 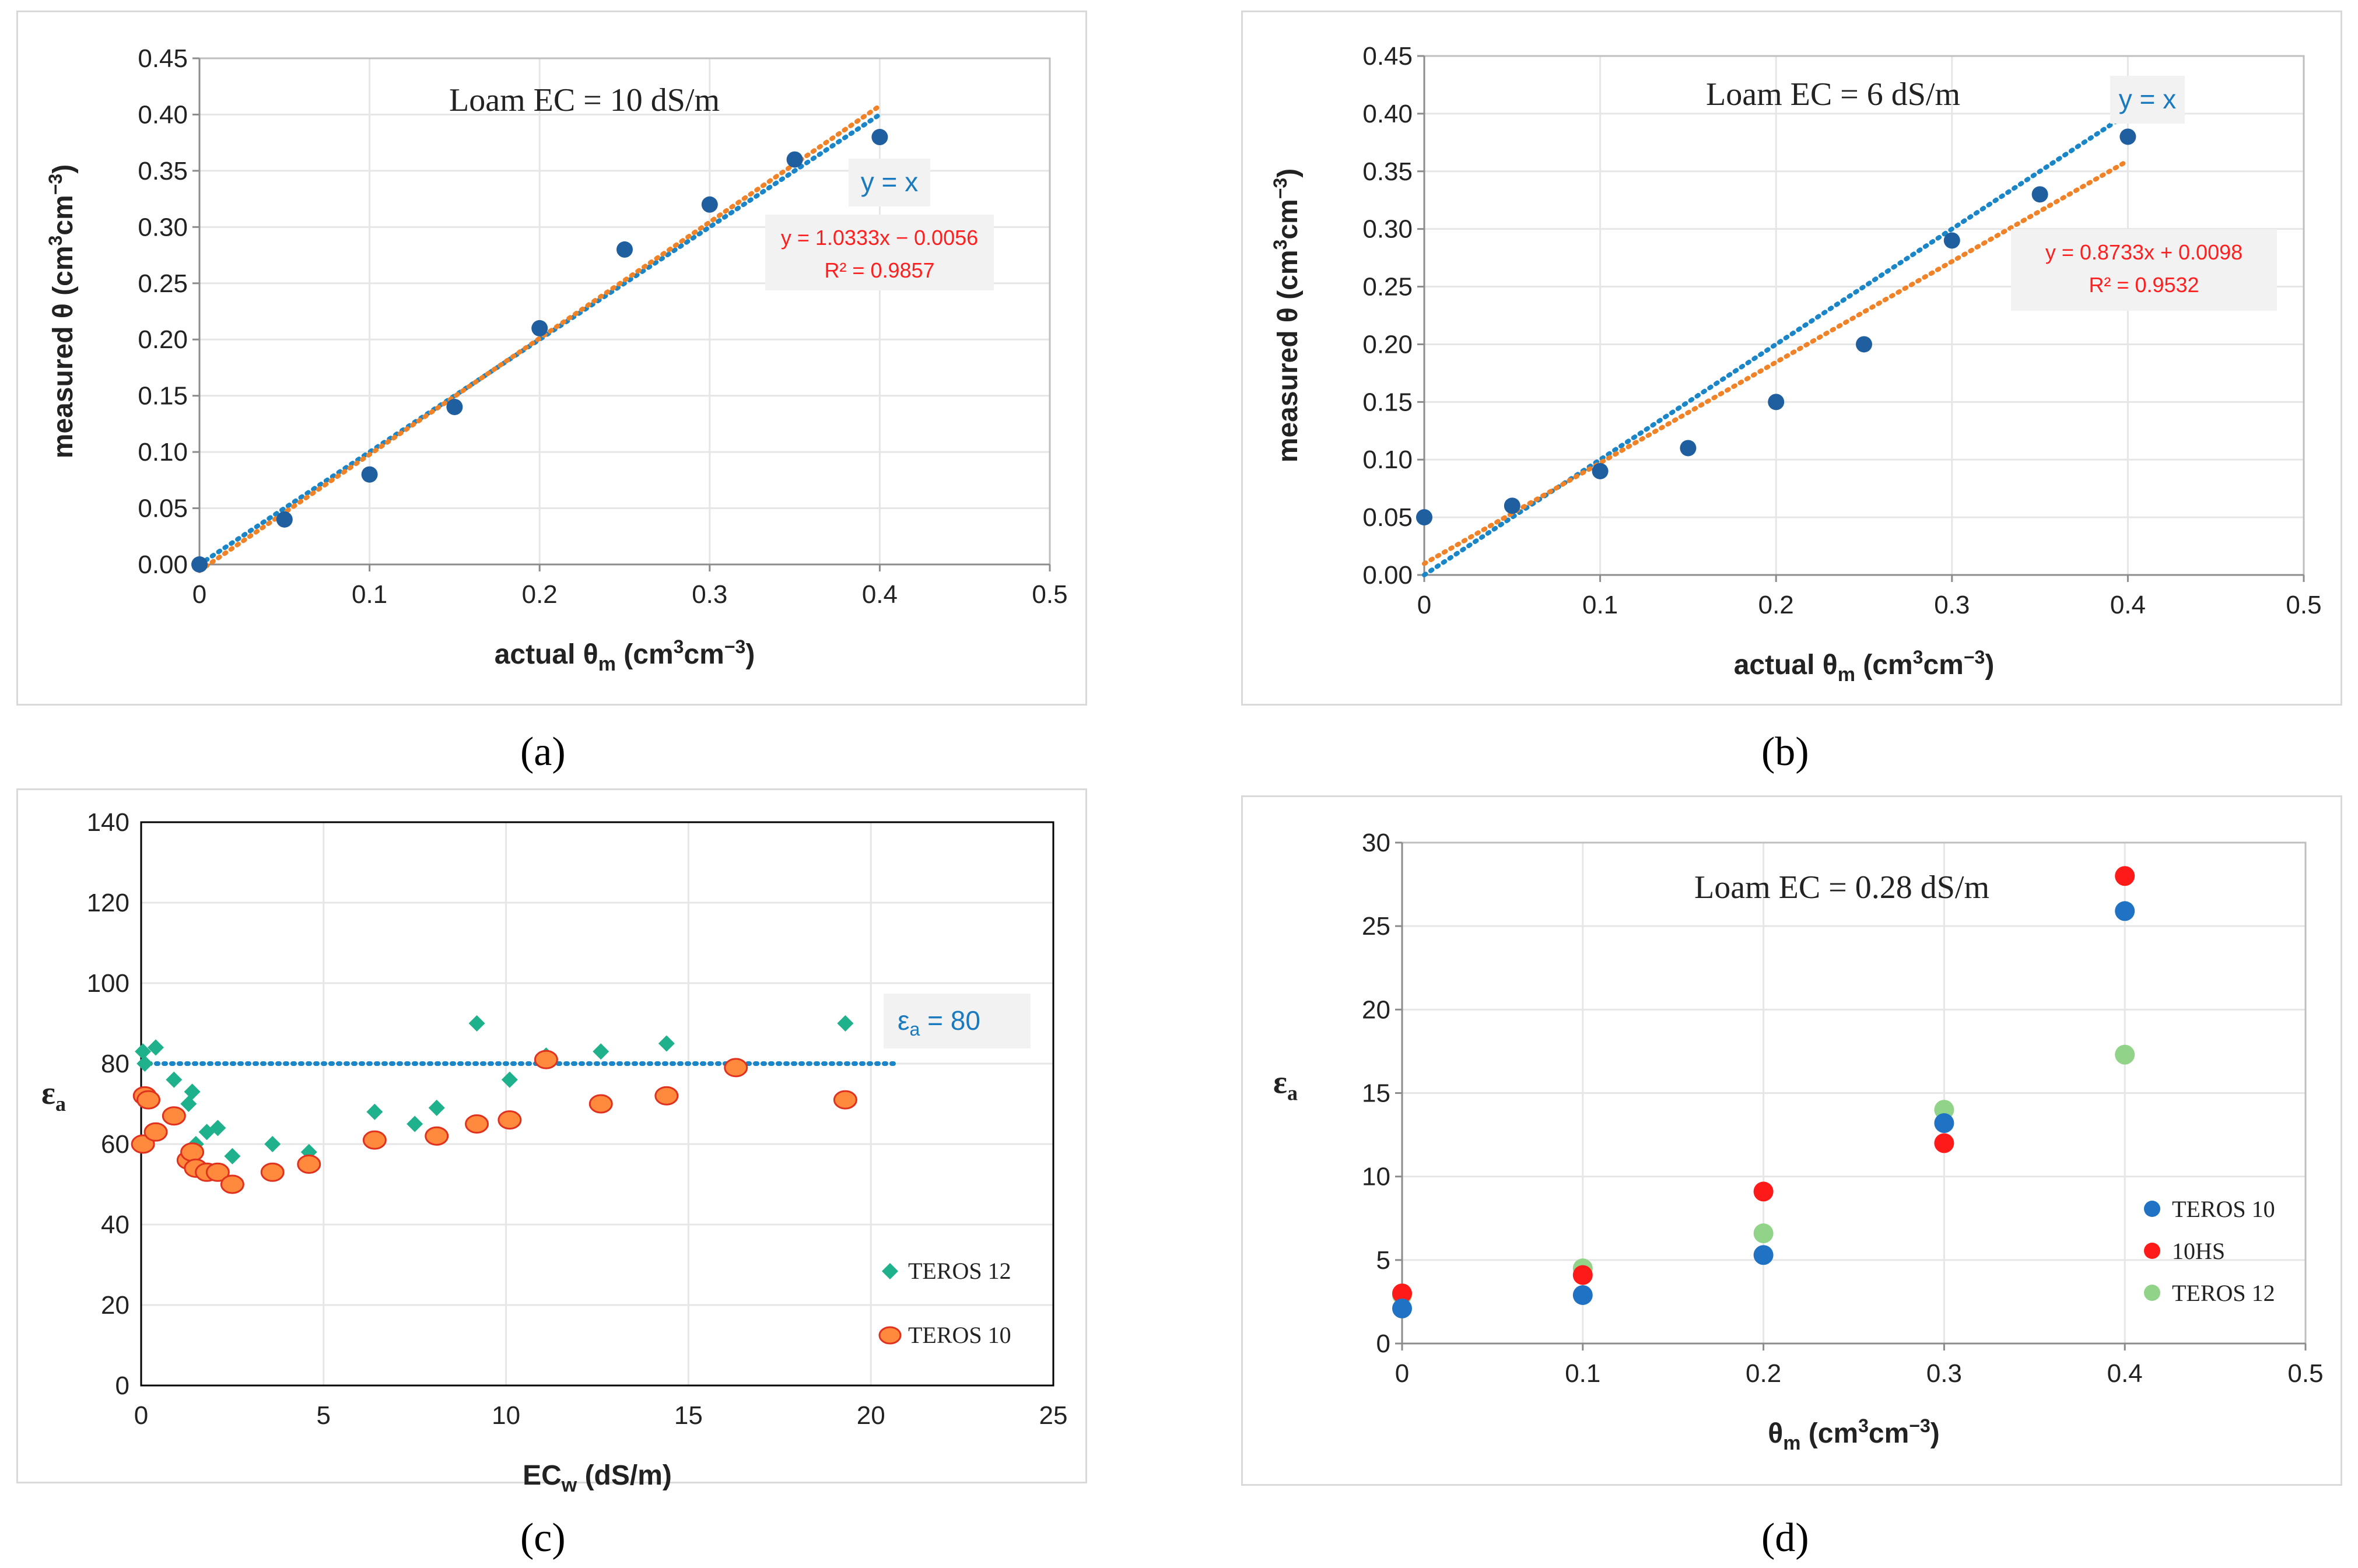 What do you see at coordinates (1383, 1260) in the screenshot?
I see `chart-d-y-tick-label: 5` at bounding box center [1383, 1260].